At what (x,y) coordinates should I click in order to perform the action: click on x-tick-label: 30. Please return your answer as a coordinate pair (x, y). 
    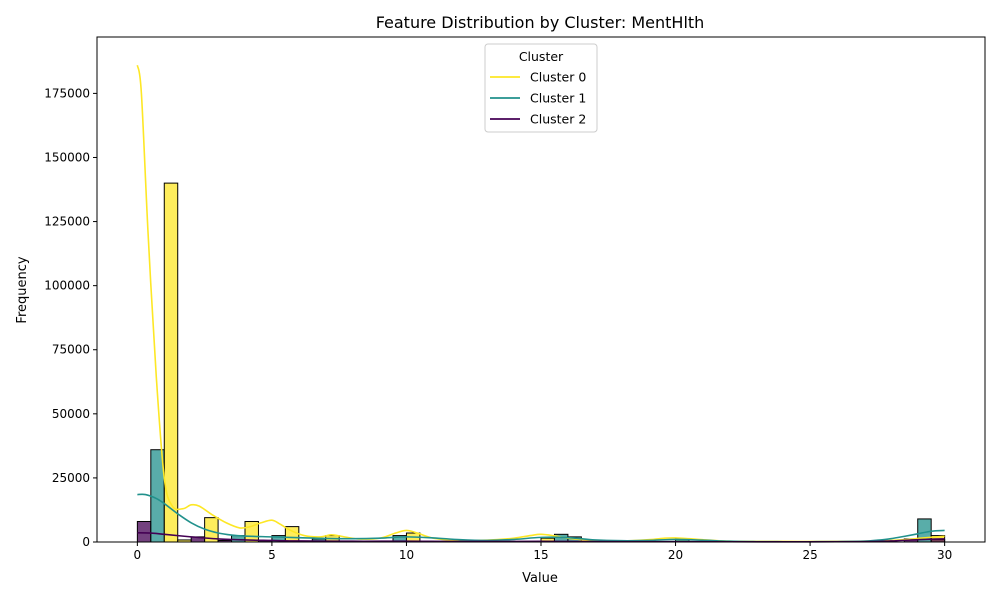
    Looking at the image, I should click on (944, 555).